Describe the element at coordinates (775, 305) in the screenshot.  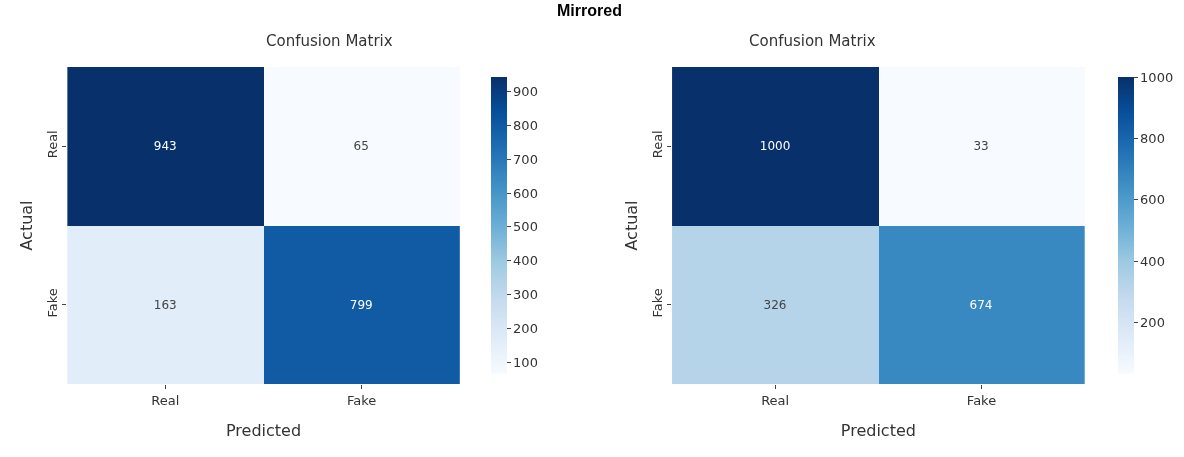
I see `data-label: 326` at that location.